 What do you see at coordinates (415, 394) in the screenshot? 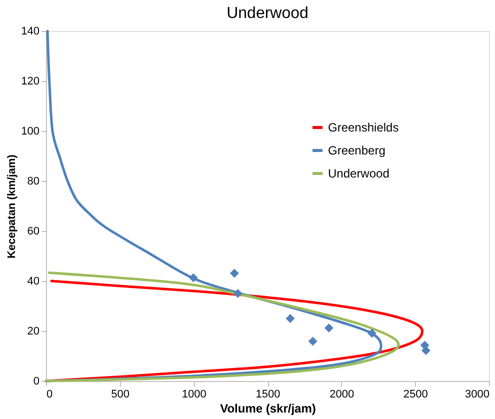
I see `x-tick-label: 2500` at bounding box center [415, 394].